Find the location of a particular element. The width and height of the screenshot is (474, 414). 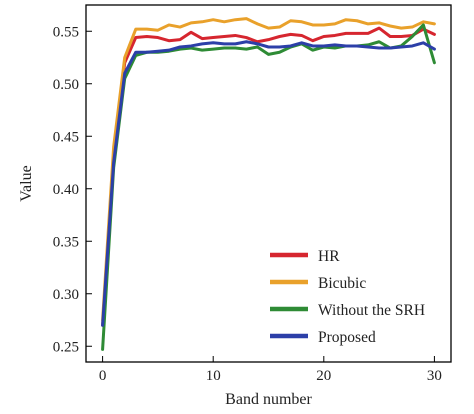

legend-label: HR is located at coordinates (329, 256).